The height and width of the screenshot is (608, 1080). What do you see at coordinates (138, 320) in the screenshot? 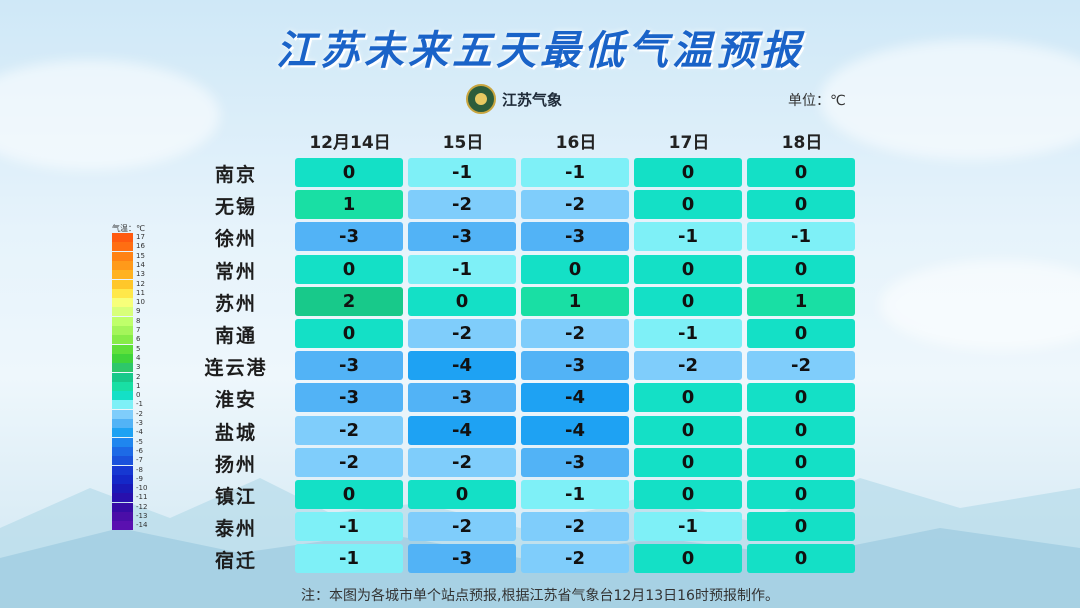
I see `legend-label: 8` at bounding box center [138, 320].